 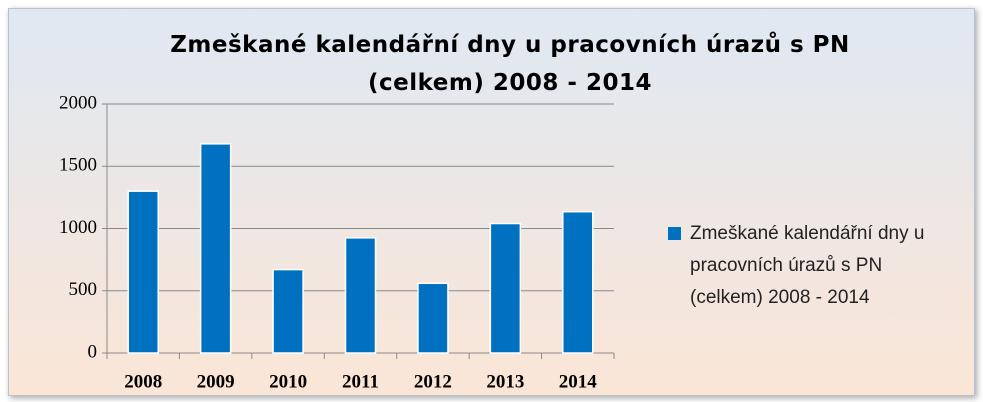 I want to click on y-tick-label: 500, so click(x=83, y=289).